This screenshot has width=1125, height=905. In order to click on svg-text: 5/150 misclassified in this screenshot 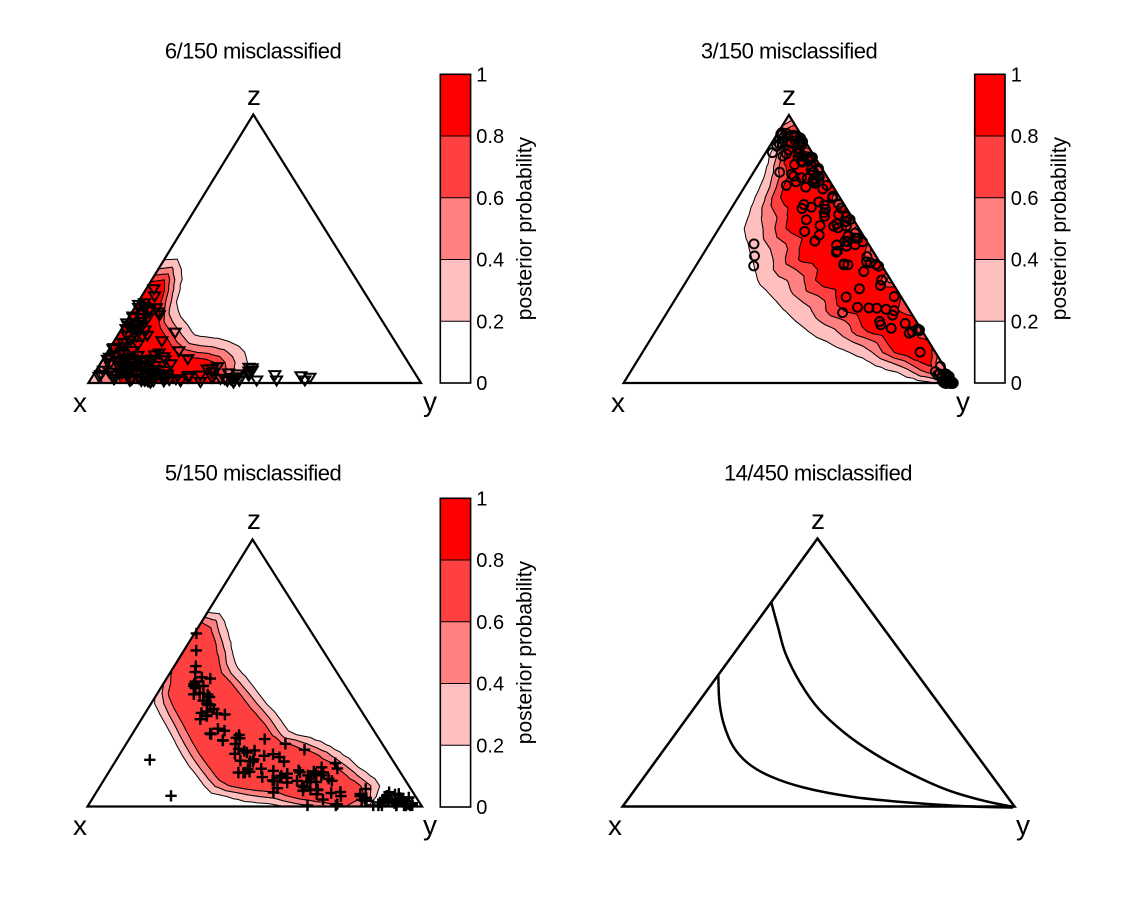, I will do `click(253, 472)`.